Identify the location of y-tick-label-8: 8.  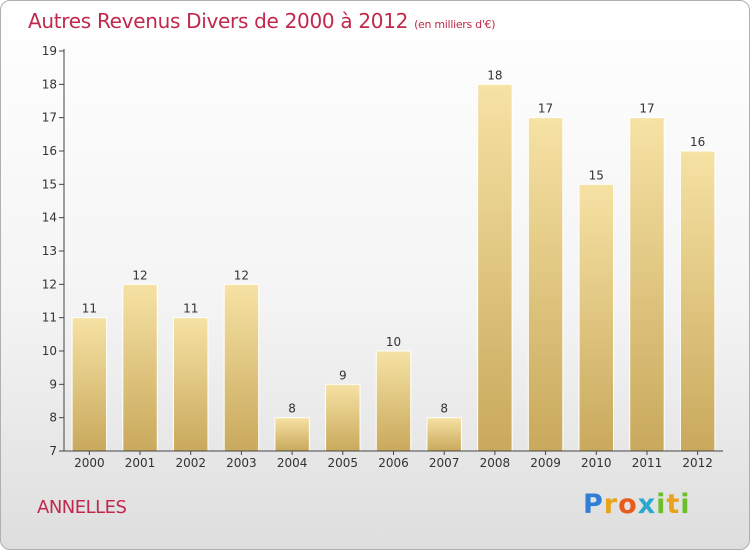
(53, 418).